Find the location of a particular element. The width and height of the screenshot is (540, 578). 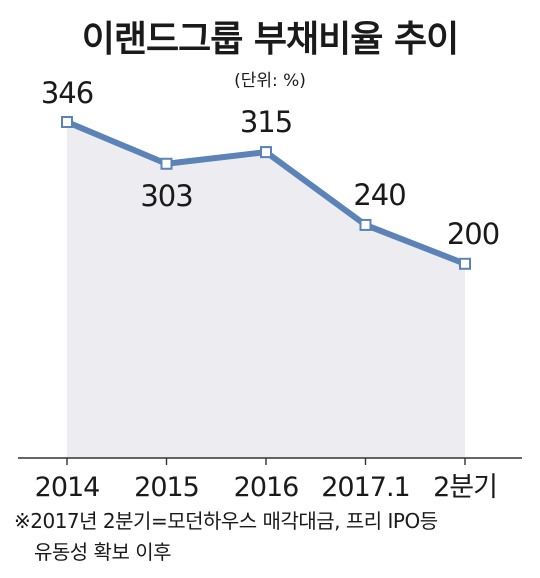

x-tick-label: 2016 is located at coordinates (266, 487).